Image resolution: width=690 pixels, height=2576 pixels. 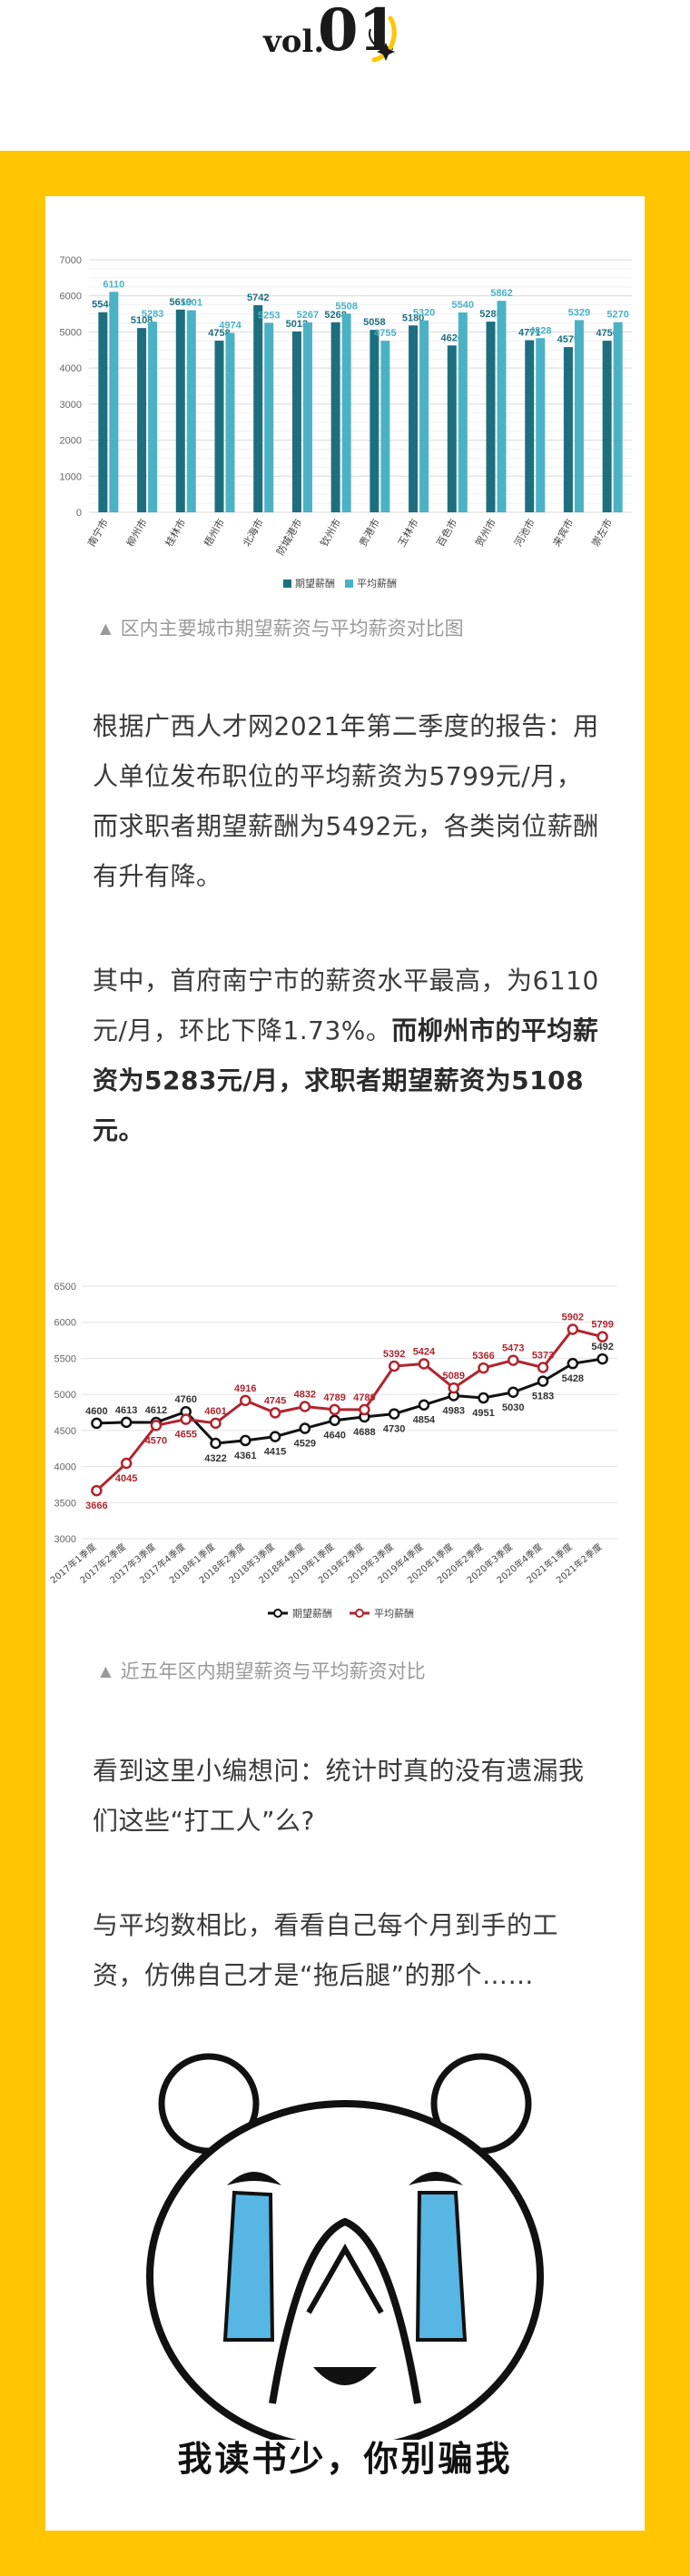 I want to click on x-tick-label: 百色市, so click(x=447, y=533).